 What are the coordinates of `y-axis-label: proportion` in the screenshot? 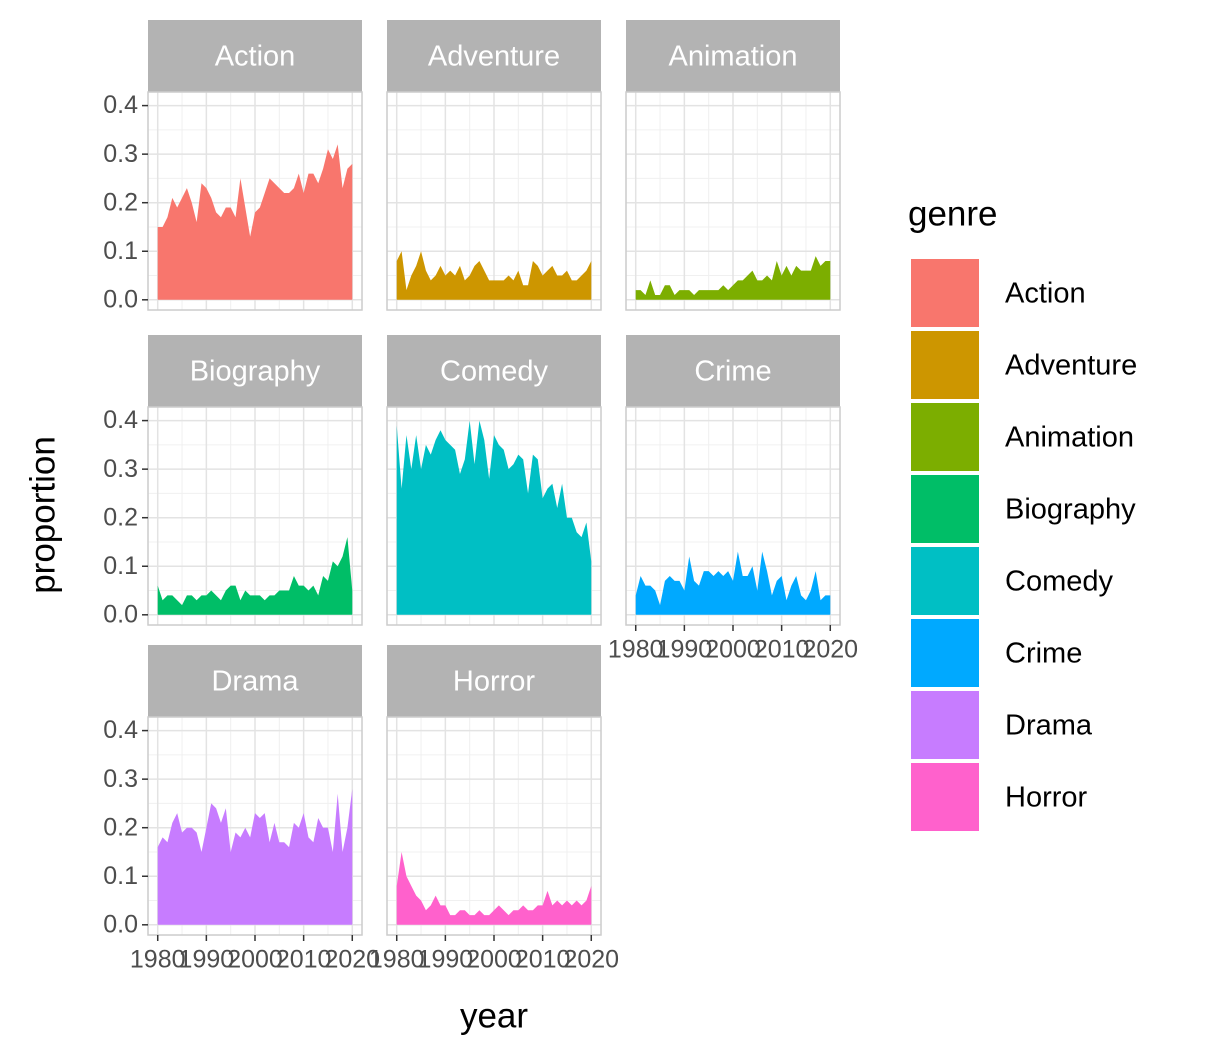 It's located at (42, 515).